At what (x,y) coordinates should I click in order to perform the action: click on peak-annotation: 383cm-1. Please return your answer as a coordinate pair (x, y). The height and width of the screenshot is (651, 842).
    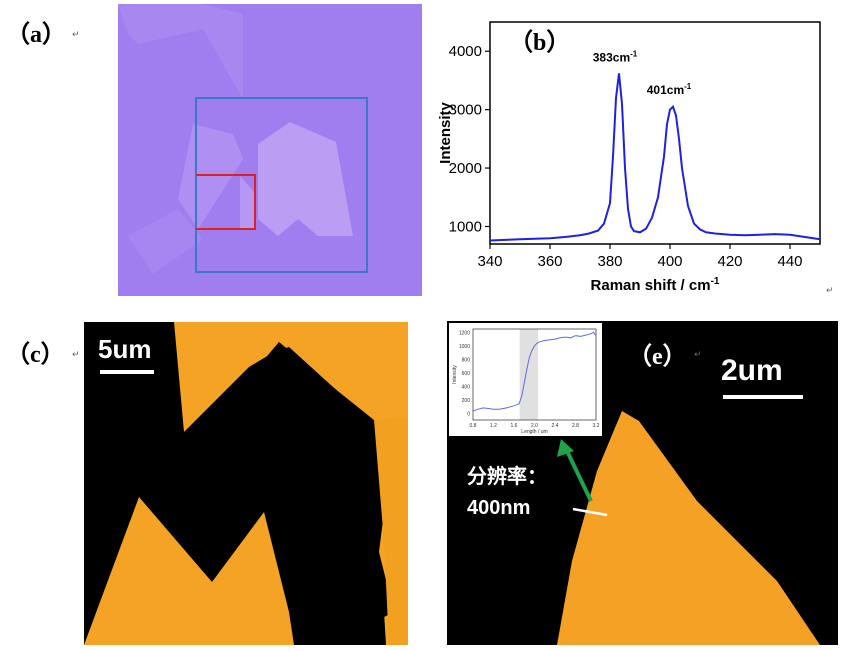
    Looking at the image, I should click on (615, 57).